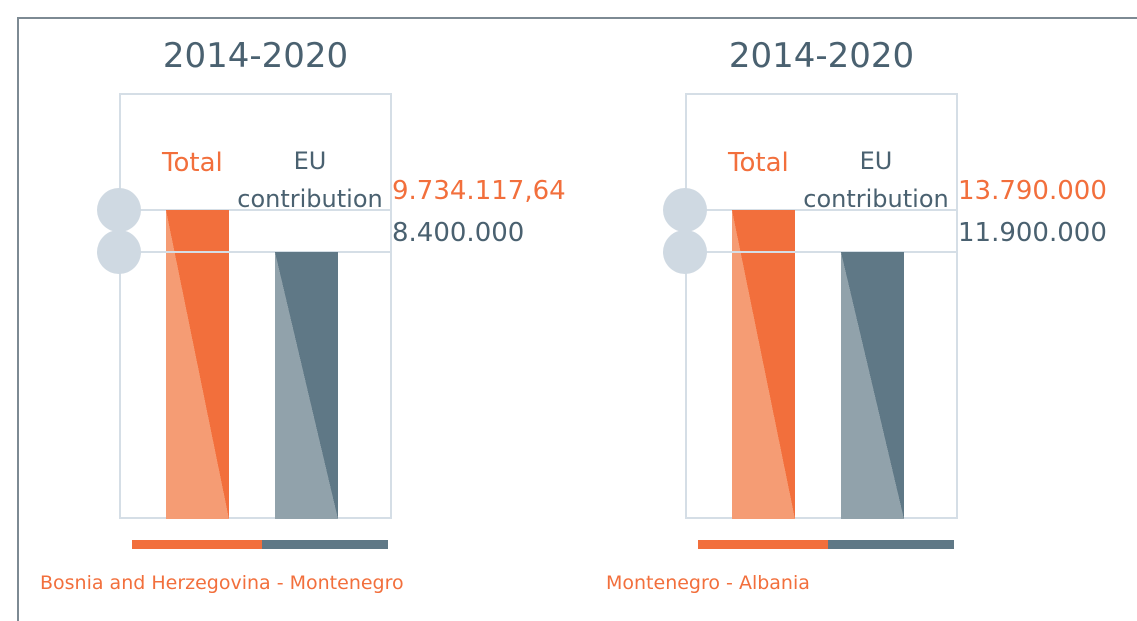 This screenshot has width=1137, height=621. What do you see at coordinates (1032, 233) in the screenshot?
I see `value-label: 11.900.000` at bounding box center [1032, 233].